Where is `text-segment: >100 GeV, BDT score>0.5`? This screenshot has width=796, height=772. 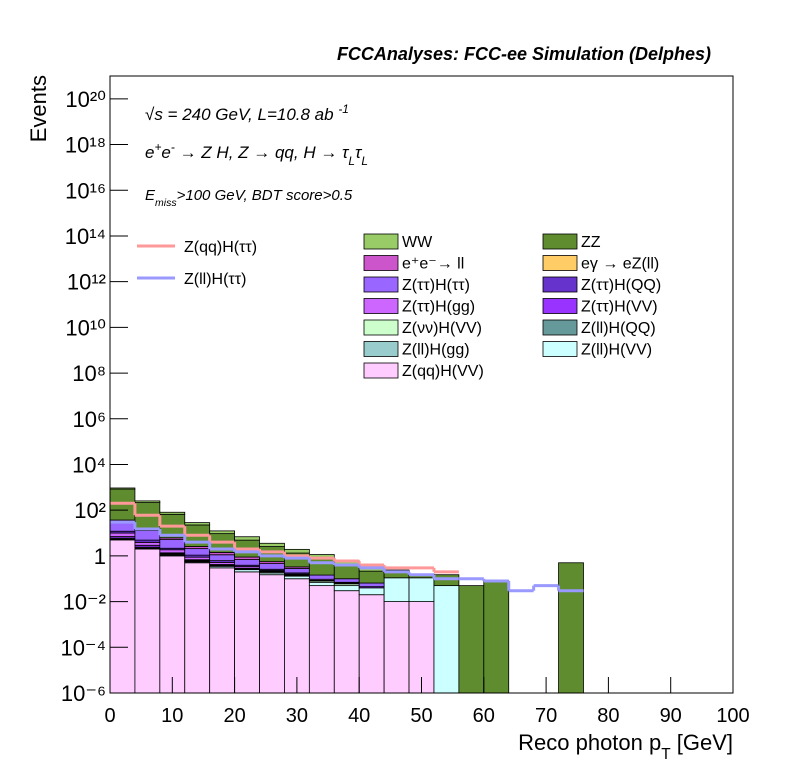 text-segment: >100 GeV, BDT score>0.5 is located at coordinates (265, 195).